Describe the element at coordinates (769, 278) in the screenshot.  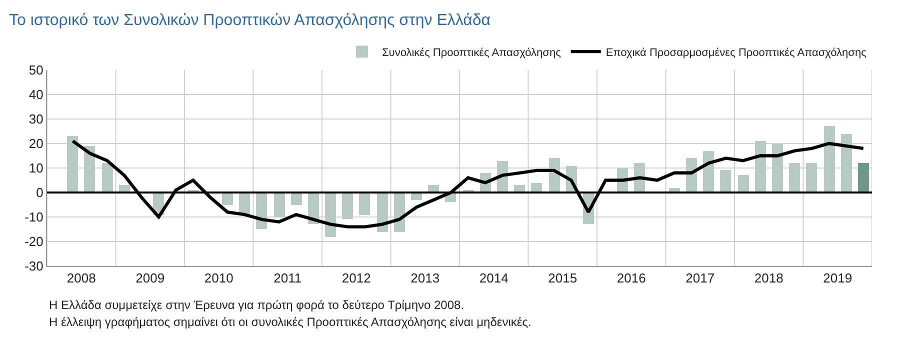
I see `x-tick-label: 2018` at that location.